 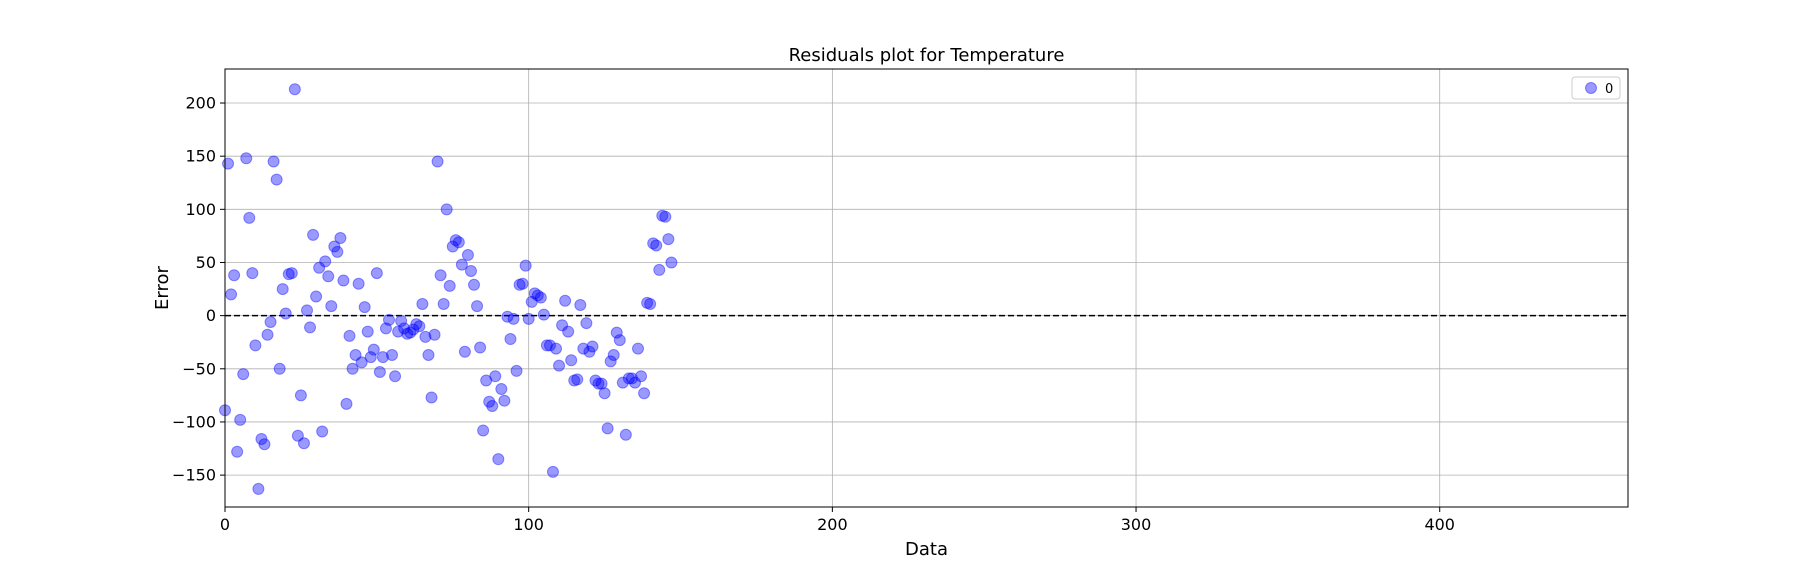 What do you see at coordinates (926, 549) in the screenshot?
I see `x-axis-label: Data` at bounding box center [926, 549].